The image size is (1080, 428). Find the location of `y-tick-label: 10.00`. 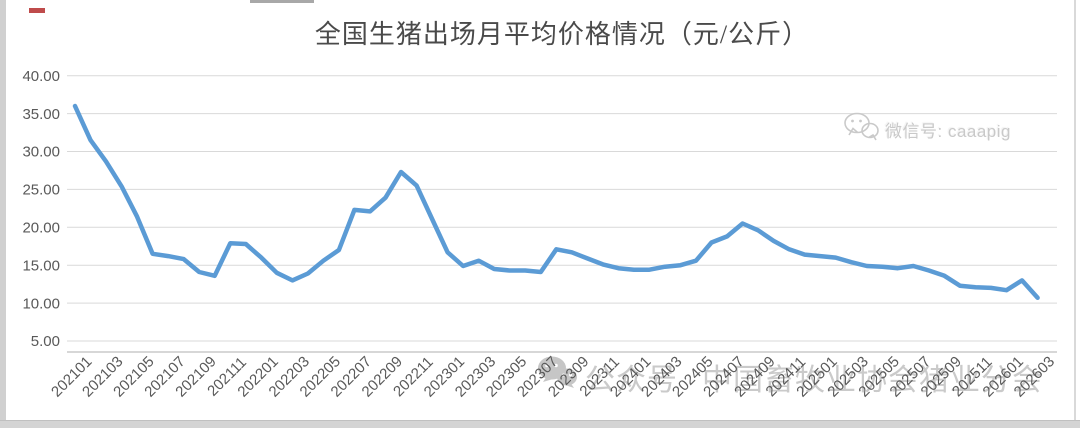

y-tick-label: 10.00 is located at coordinates (41, 303).